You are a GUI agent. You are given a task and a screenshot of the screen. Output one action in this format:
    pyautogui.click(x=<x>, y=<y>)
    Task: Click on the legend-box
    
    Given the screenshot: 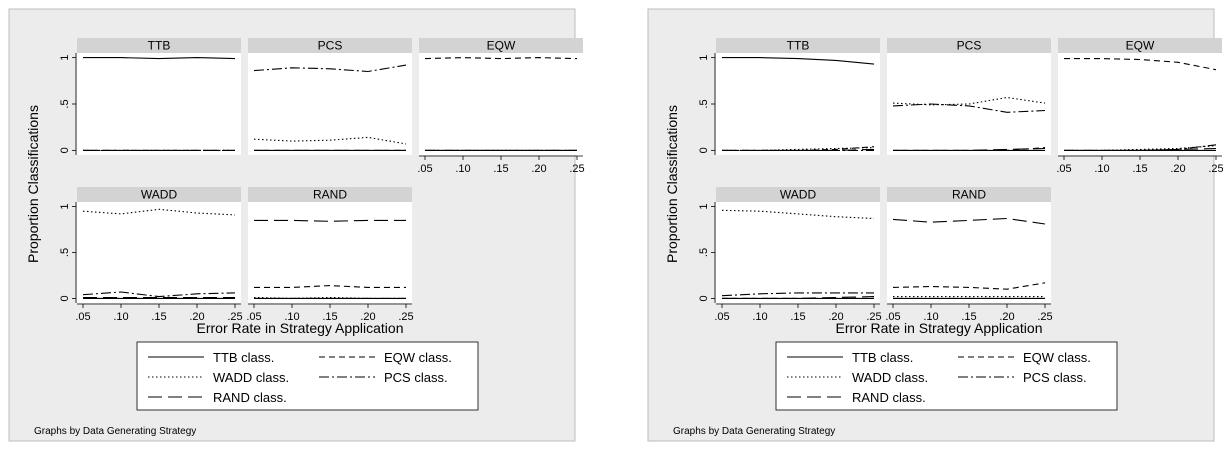 What is the action you would take?
    pyautogui.click(x=307, y=376)
    